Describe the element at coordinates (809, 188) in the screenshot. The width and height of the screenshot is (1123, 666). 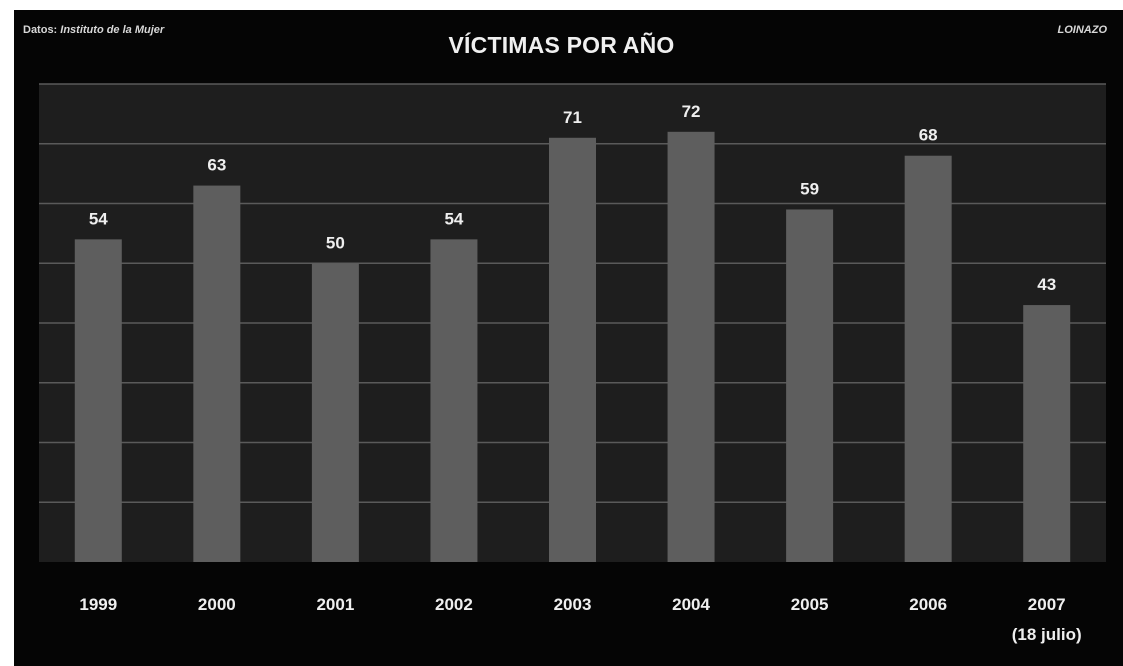
I see `value-label-2005: 59` at that location.